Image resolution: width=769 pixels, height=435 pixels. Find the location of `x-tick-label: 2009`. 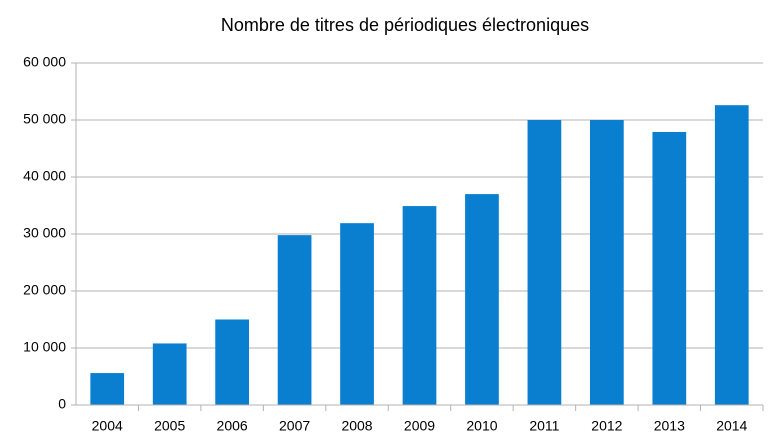

x-tick-label: 2009 is located at coordinates (419, 426).